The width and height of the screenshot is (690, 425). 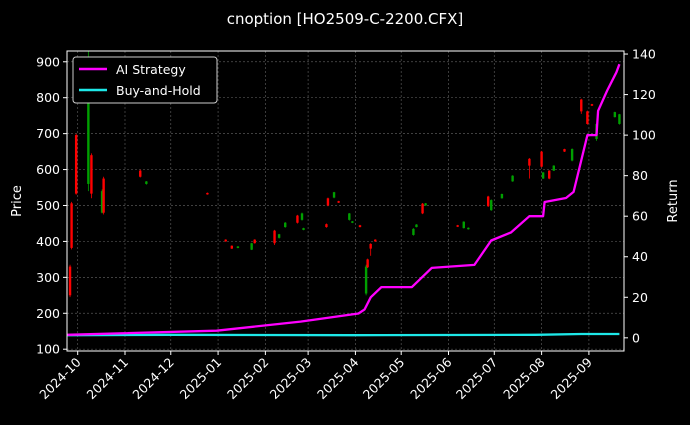 What do you see at coordinates (158, 90) in the screenshot?
I see `legend-label-bh: Buy-and-Hold` at bounding box center [158, 90].